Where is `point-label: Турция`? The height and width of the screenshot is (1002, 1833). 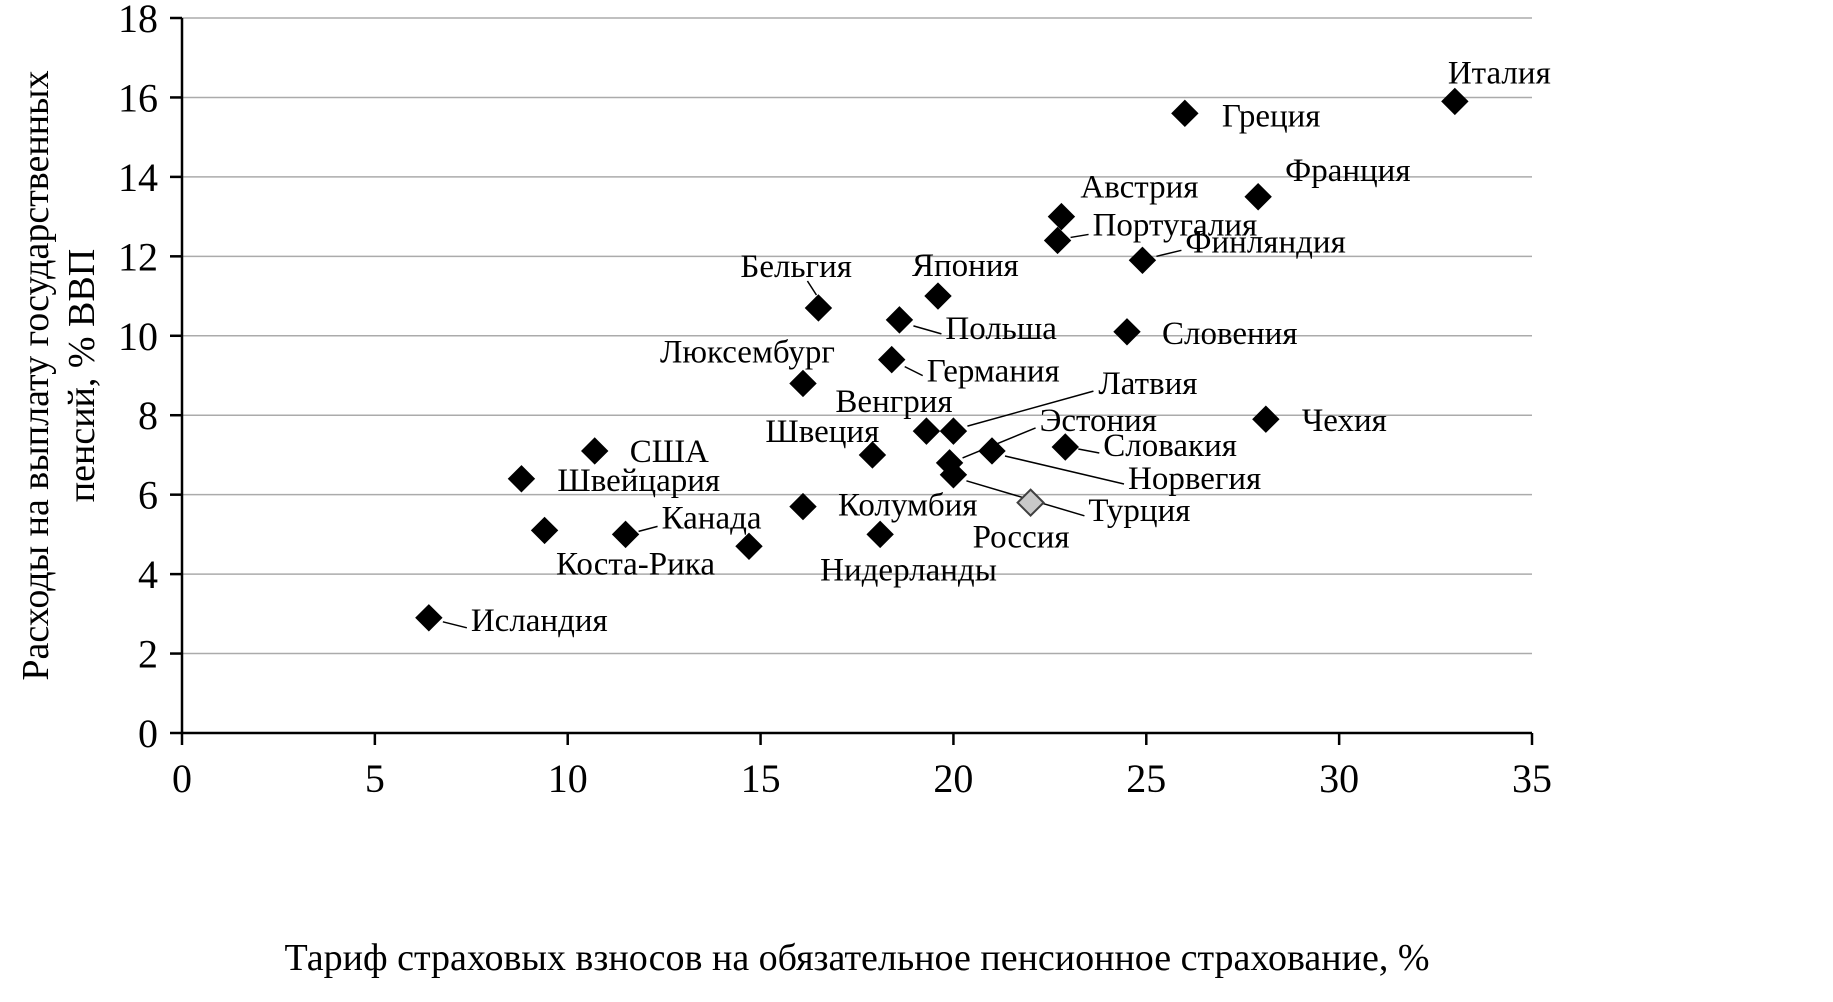
point-label: Турция is located at coordinates (1139, 511).